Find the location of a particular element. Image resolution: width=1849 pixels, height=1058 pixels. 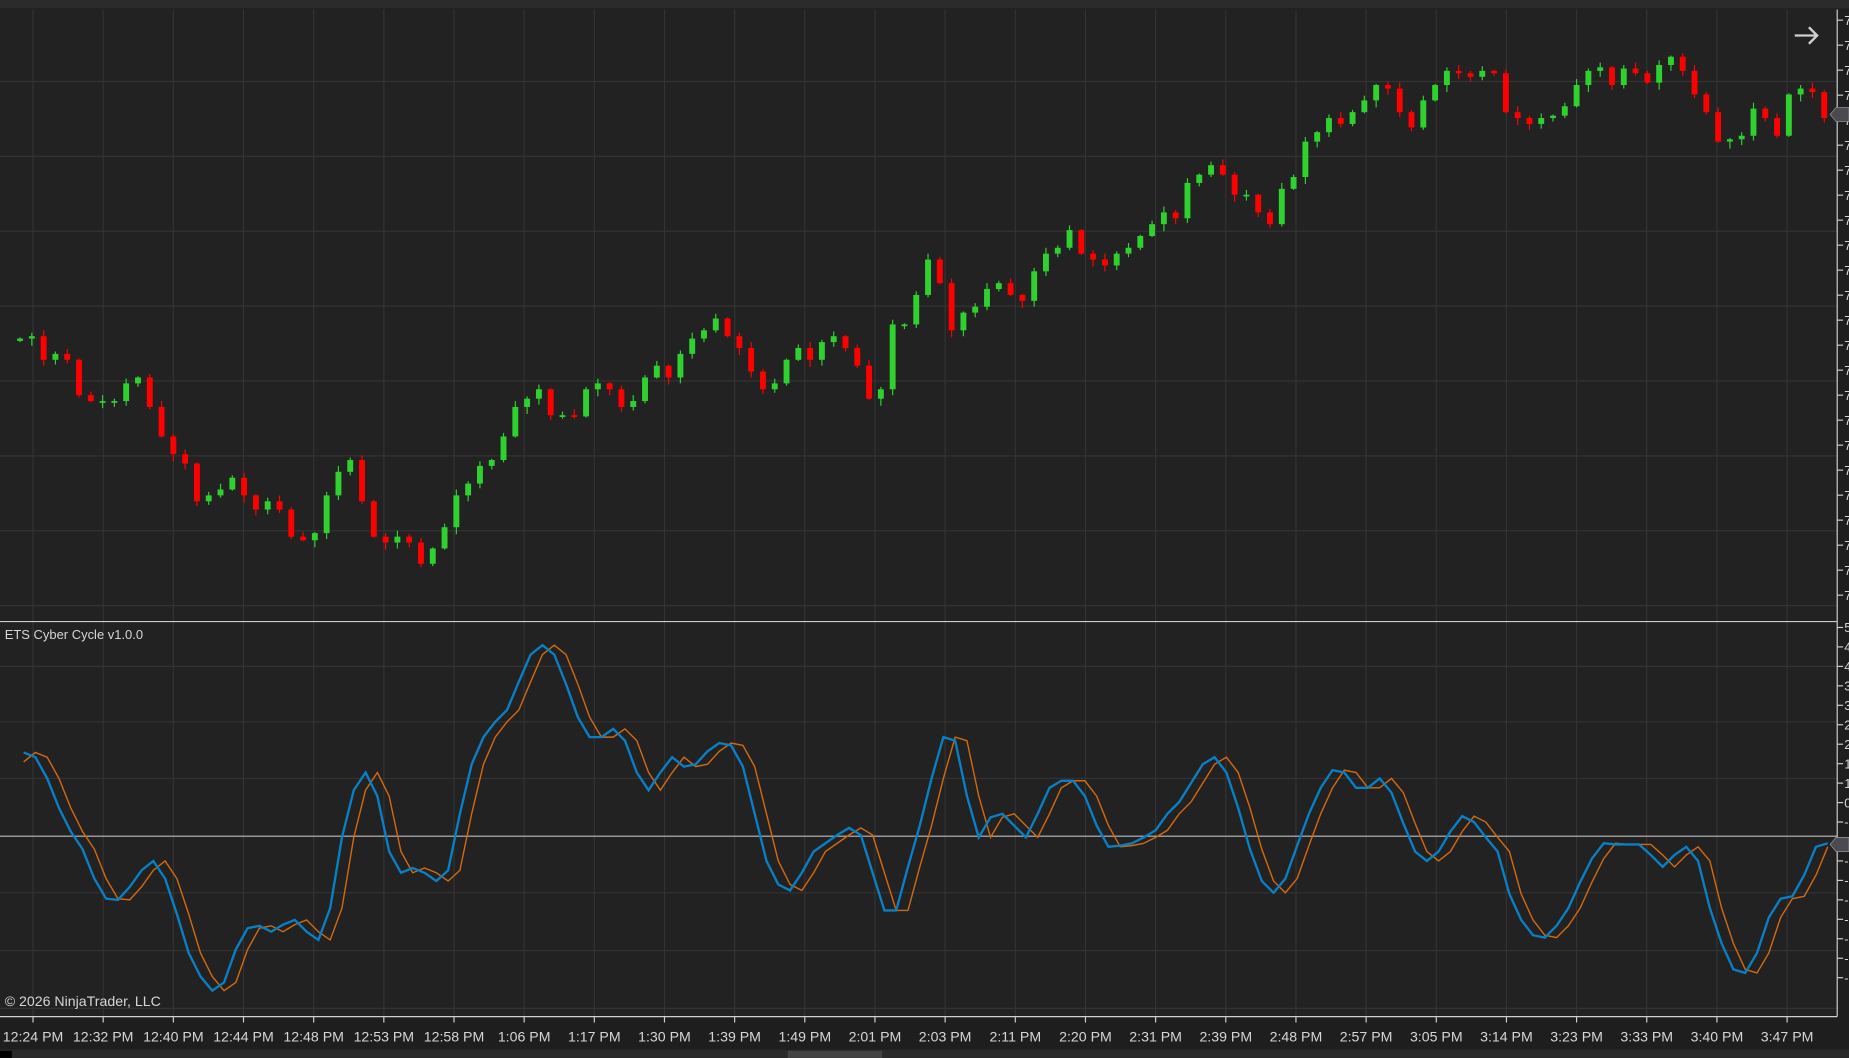

time-label: 3:33 PM is located at coordinates (1646, 1036).